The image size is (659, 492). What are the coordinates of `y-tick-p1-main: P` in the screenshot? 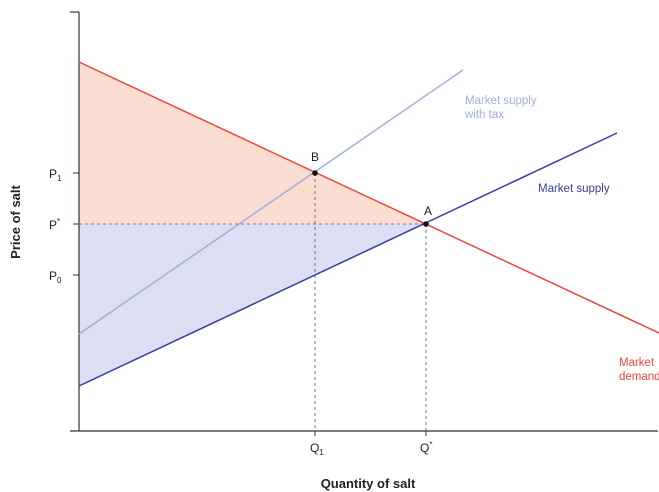 It's located at (53, 174).